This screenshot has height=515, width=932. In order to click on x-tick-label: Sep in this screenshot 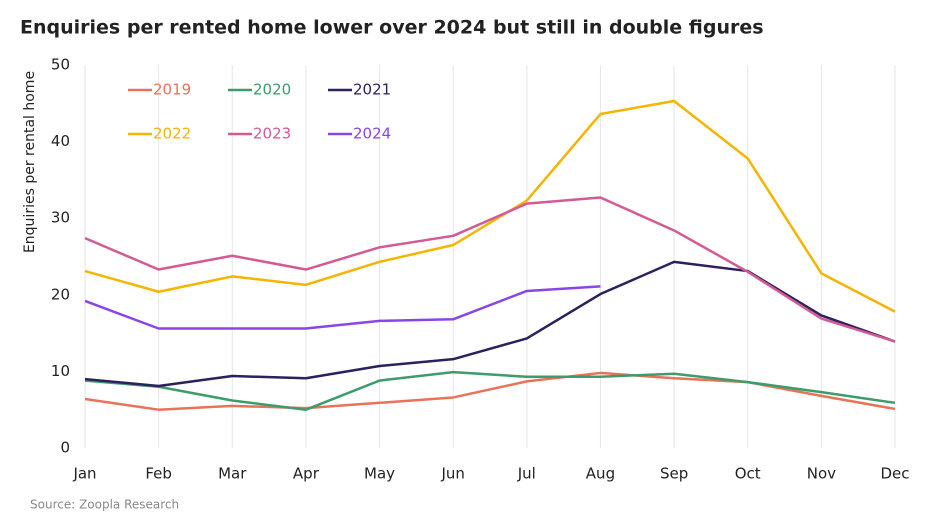, I will do `click(674, 474)`.